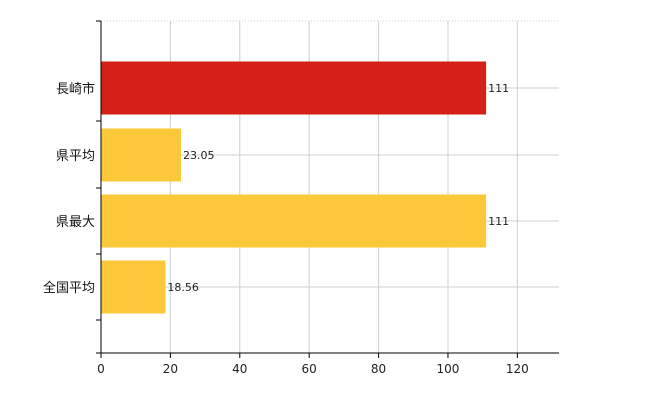 Image resolution: width=650 pixels, height=400 pixels. Describe the element at coordinates (239, 369) in the screenshot. I see `x-tick-label: 40` at that location.